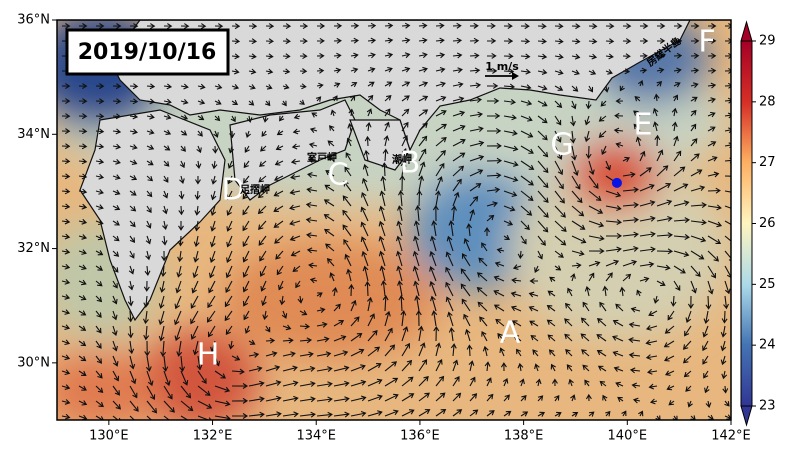 Image resolution: width=807 pixels, height=451 pixels. Describe the element at coordinates (33, 362) in the screenshot. I see `y-tick-label: 30°N` at that location.